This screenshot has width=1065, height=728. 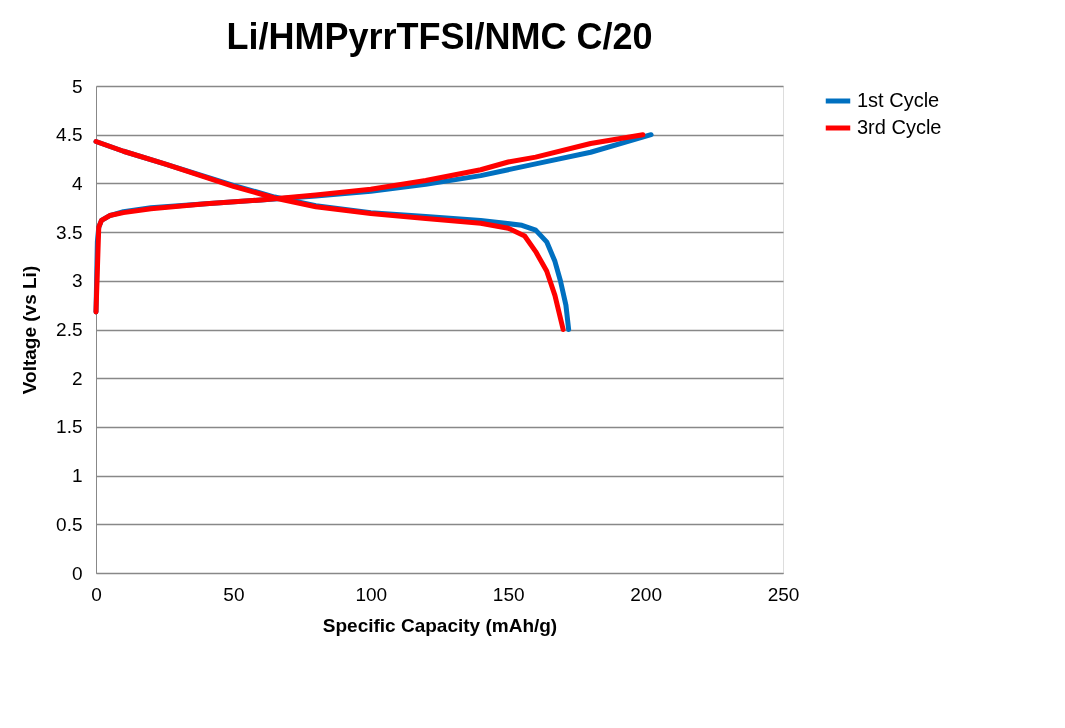 What do you see at coordinates (646, 594) in the screenshot?
I see `x-tick-label: 200` at bounding box center [646, 594].